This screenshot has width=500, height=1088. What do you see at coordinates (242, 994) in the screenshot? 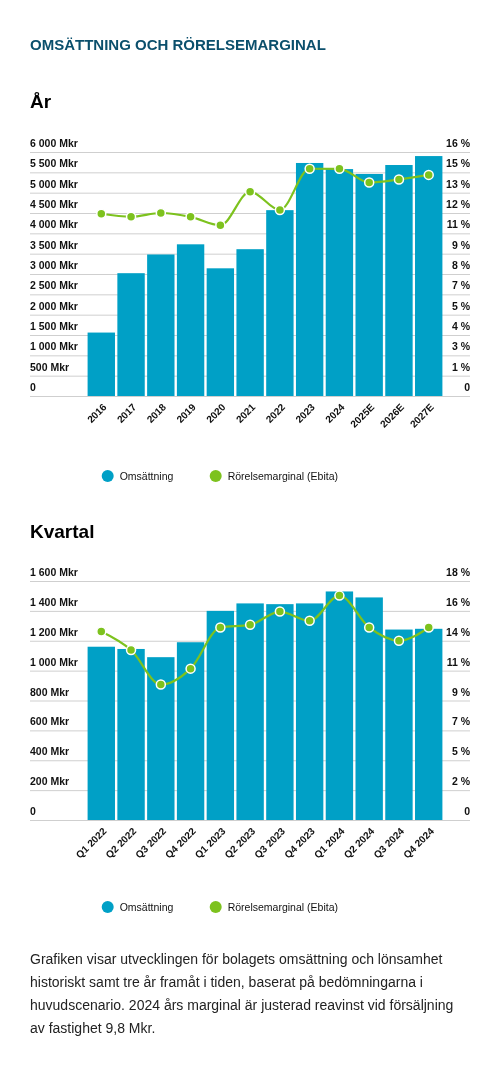
I see `text: Grafiken visar utvecklingen för bolagets omsättning och lönsamhet historiskt samt tre år framåt i tiden, baserat på bedömningarna i huvudscenario. 2024 års marginal är justerad reavinst vid försäljning av fastighet 9,8 Mkr.` at bounding box center [242, 994].